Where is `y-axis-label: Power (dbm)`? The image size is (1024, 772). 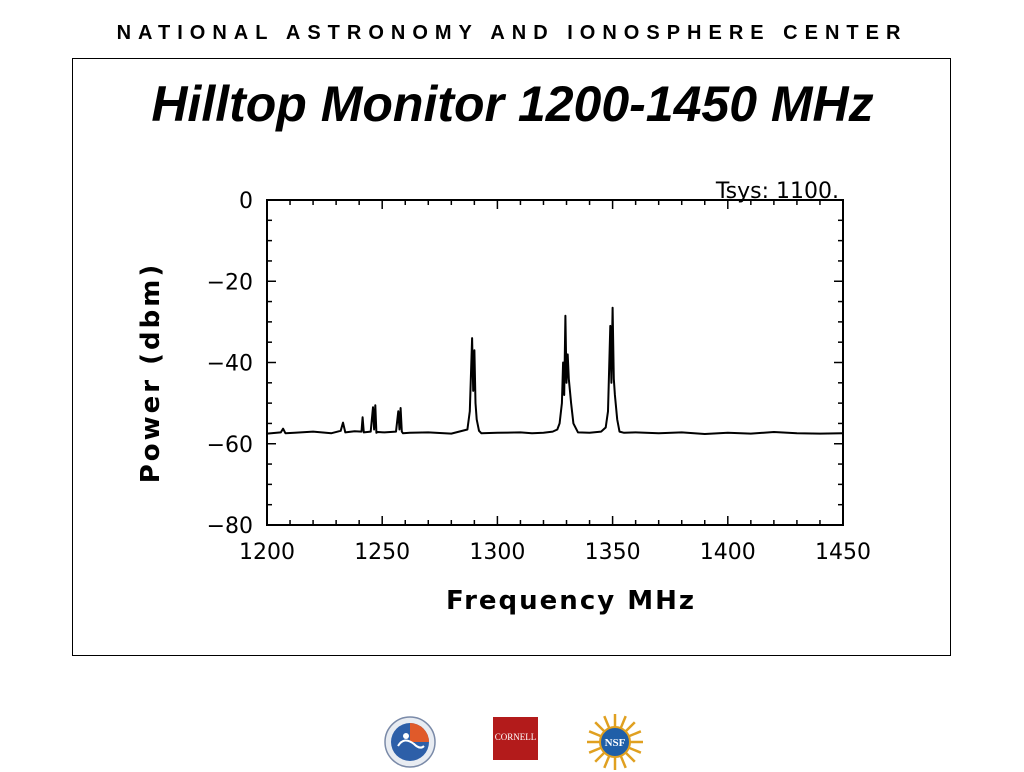 y-axis-label: Power (dbm) is located at coordinates (151, 373).